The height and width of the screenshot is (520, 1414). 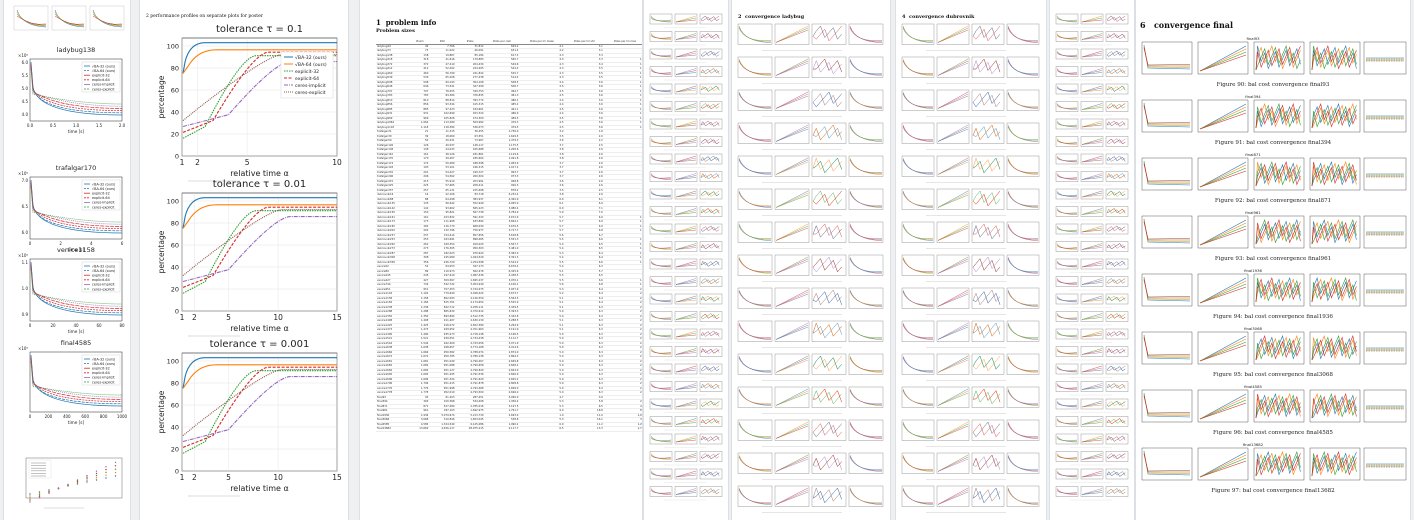 I want to click on table-cell: 1.6, so click(x=584, y=132).